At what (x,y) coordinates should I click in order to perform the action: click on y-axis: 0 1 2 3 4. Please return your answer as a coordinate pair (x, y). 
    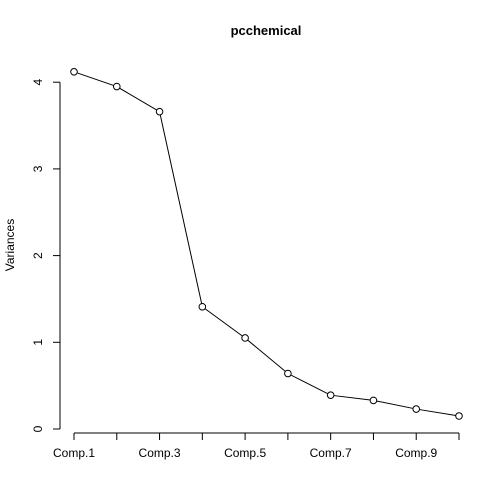
    Looking at the image, I should click on (46, 255).